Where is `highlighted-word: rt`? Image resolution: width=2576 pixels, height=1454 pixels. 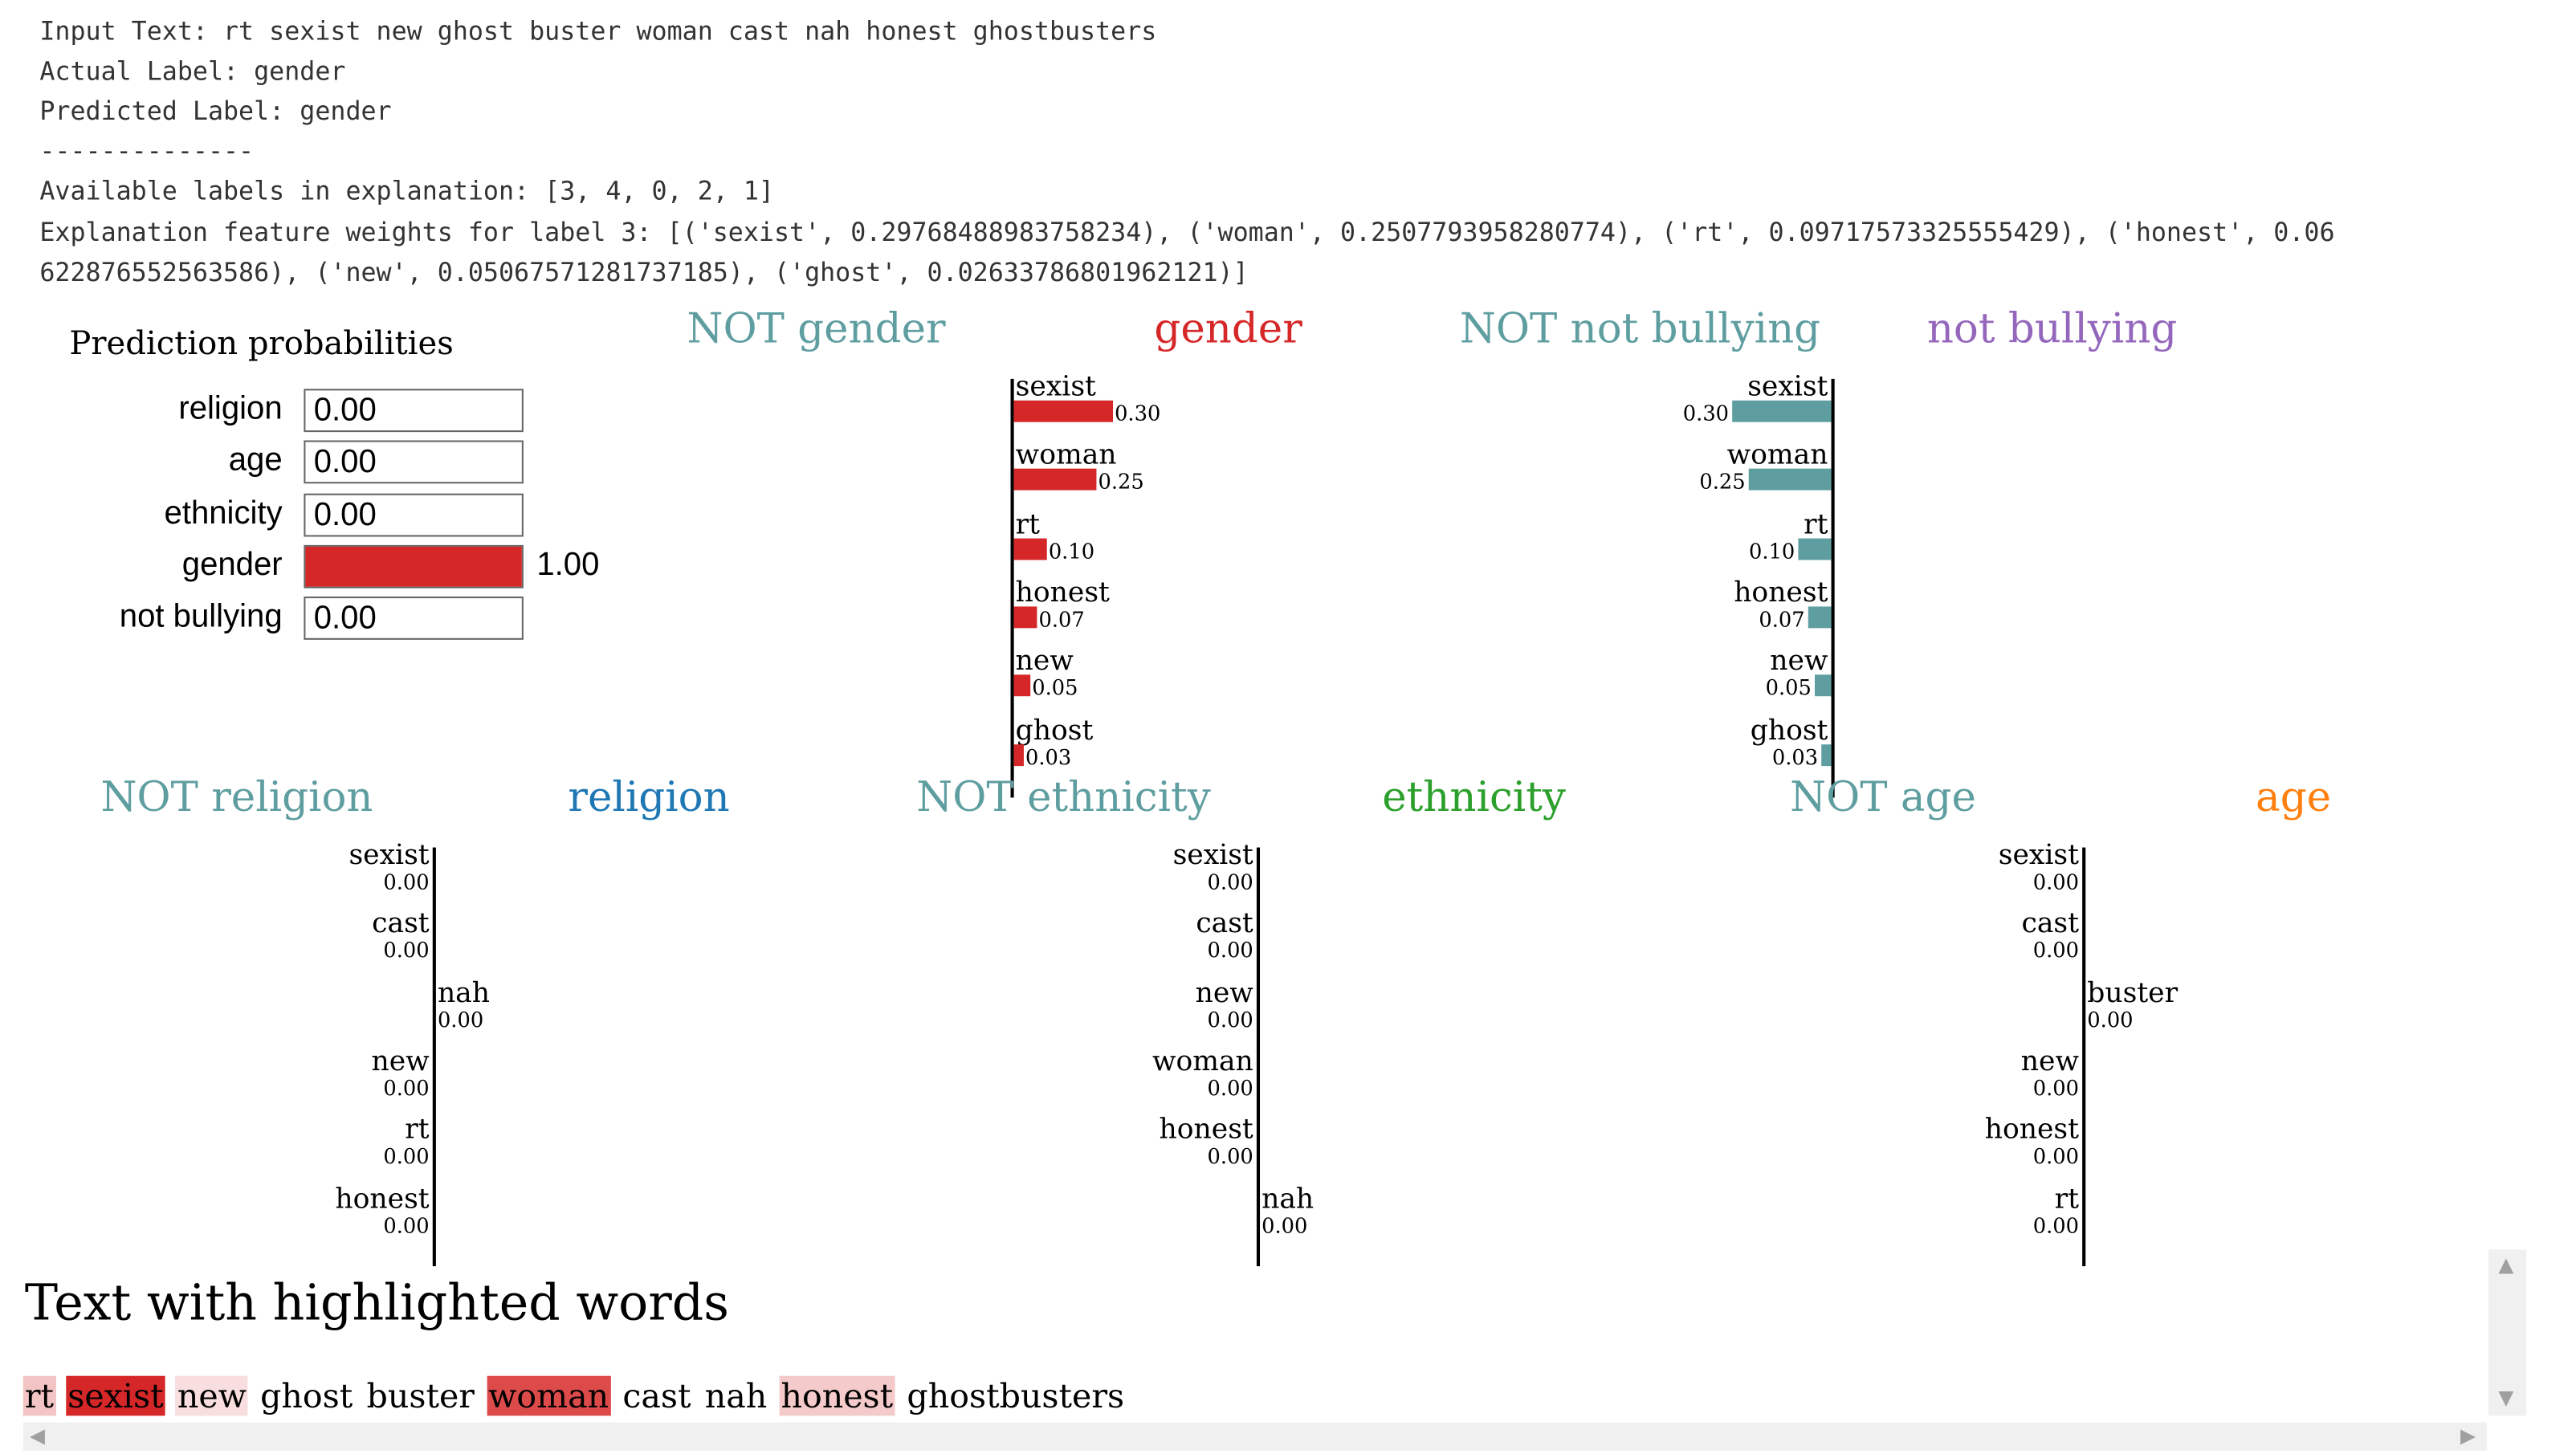
highlighted-word: rt is located at coordinates (39, 1395).